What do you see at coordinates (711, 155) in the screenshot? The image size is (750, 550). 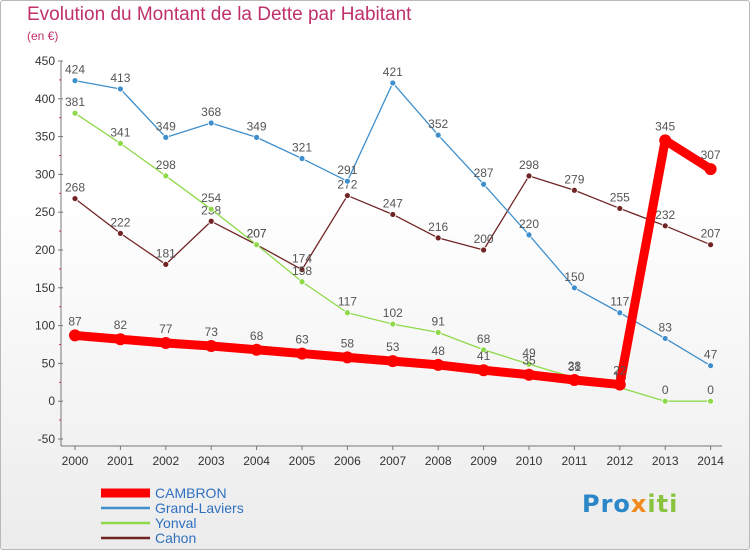 I see `data-label: 307` at bounding box center [711, 155].